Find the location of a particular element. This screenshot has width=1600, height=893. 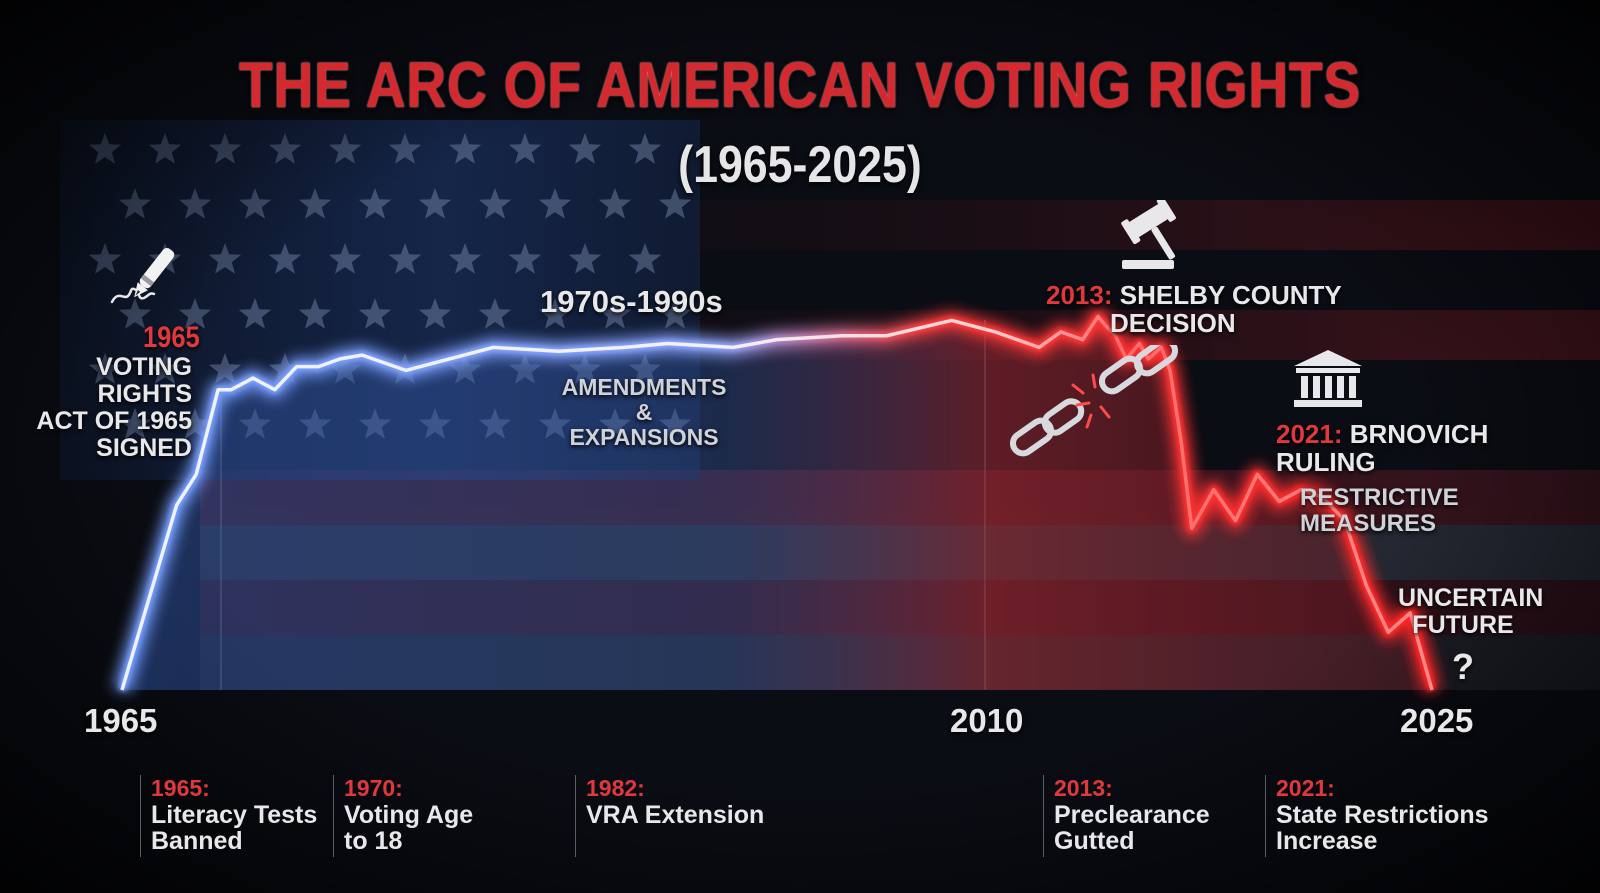

signing-label-line2: ACT OF 1965 is located at coordinates (114, 421).